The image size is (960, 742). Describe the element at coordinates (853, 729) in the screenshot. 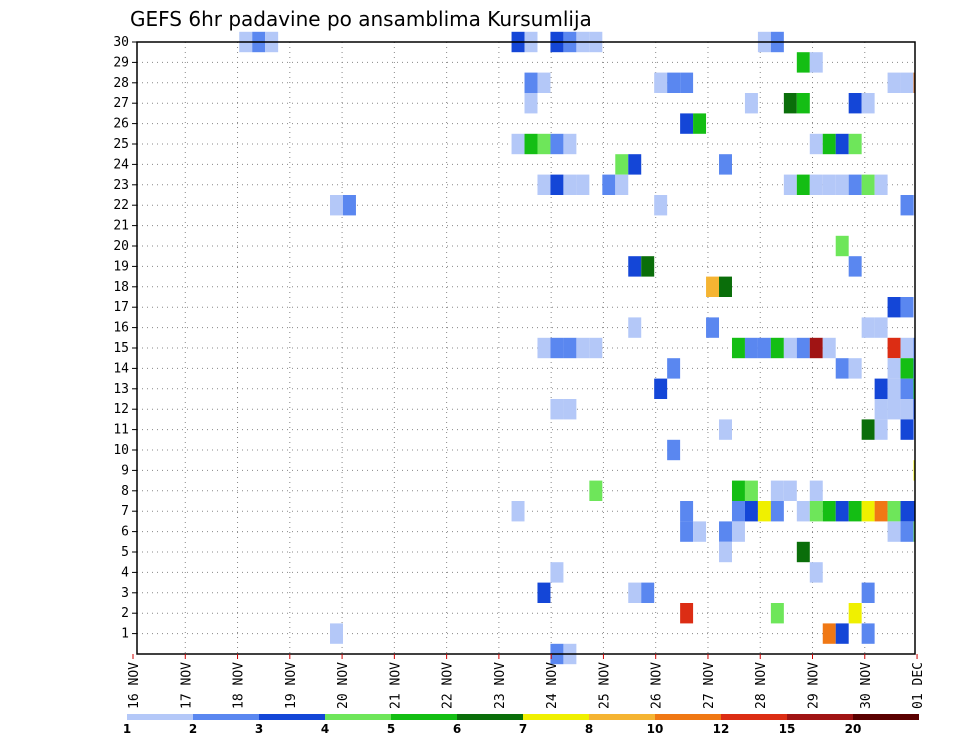

I see `legend-label: 20` at that location.